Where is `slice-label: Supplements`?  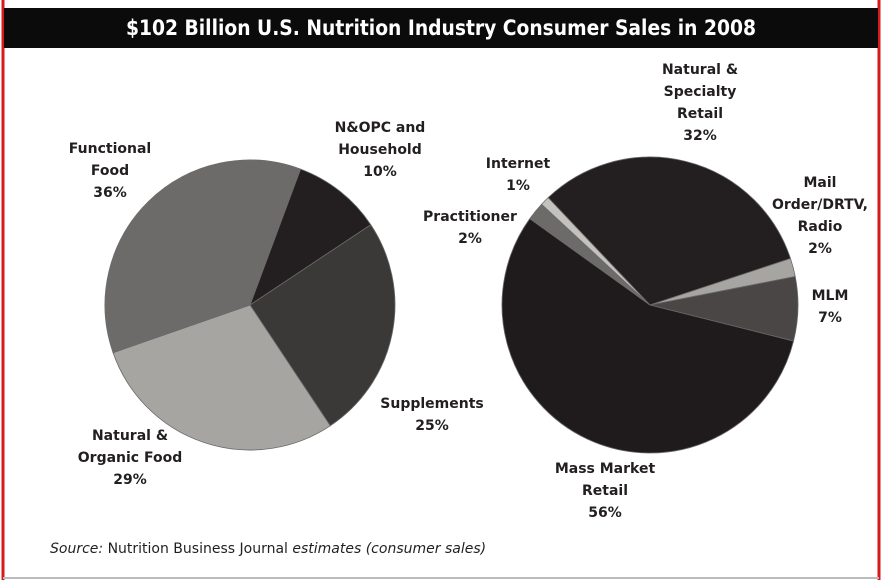
slice-label: Supplements is located at coordinates (431, 404).